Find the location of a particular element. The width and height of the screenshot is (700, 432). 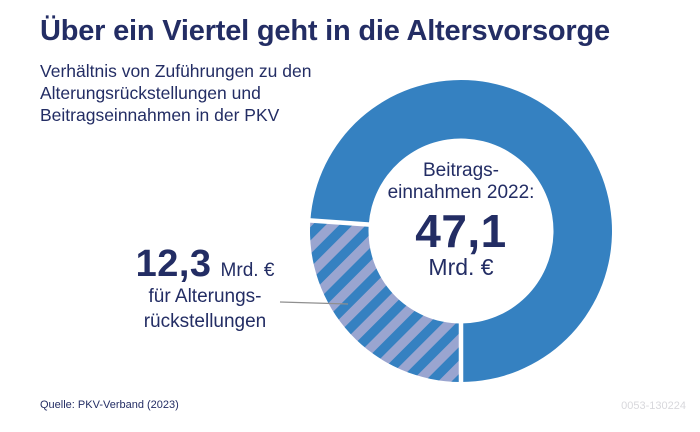

callout-connector-line is located at coordinates (314, 303).